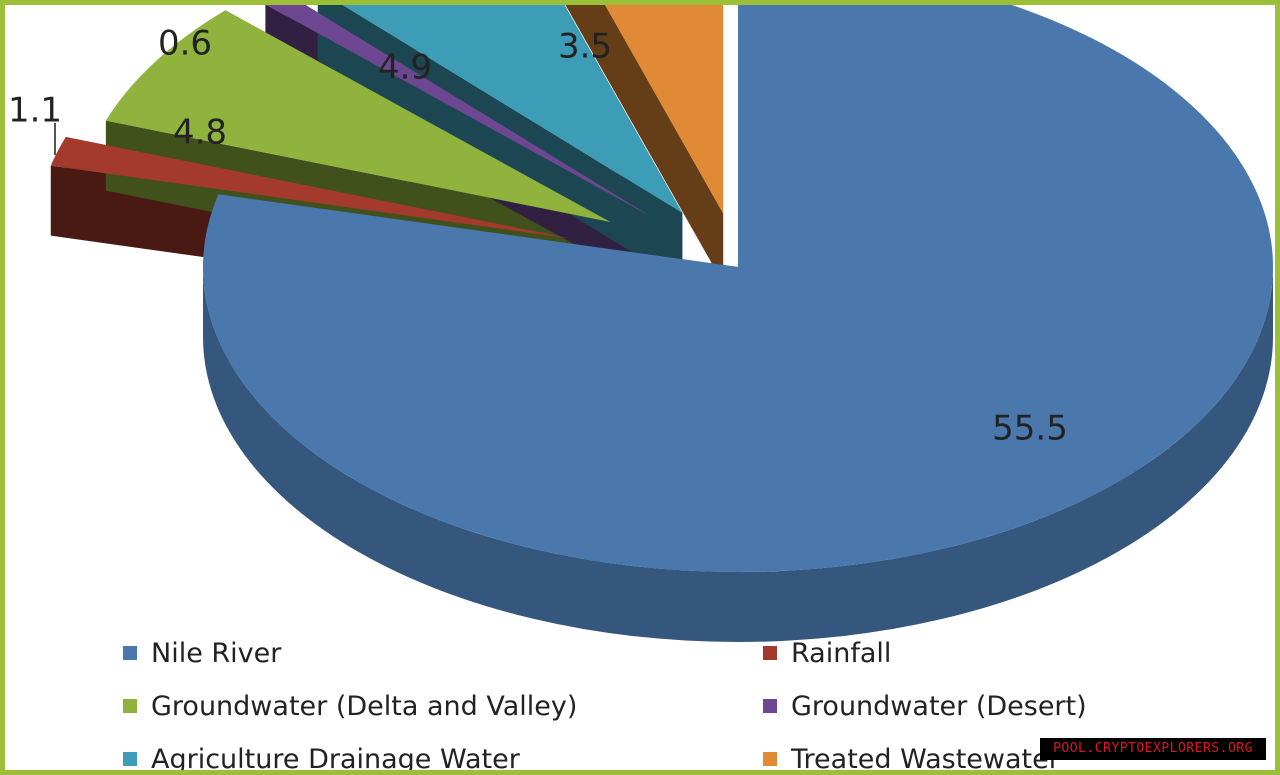  I want to click on legend-item: Rainfall, so click(827, 653).